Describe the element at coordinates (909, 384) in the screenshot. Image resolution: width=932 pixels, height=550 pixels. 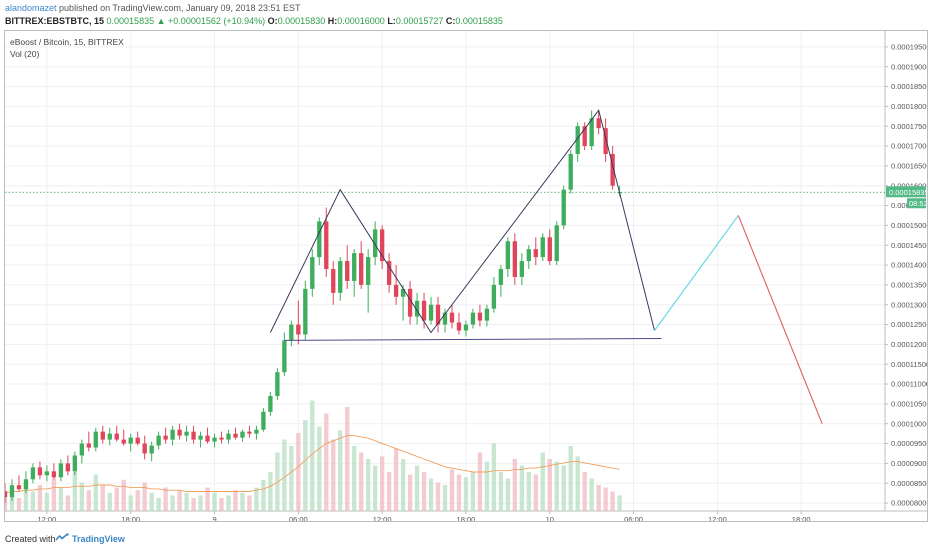
I see `price-tick-label: 0.00011000` at that location.